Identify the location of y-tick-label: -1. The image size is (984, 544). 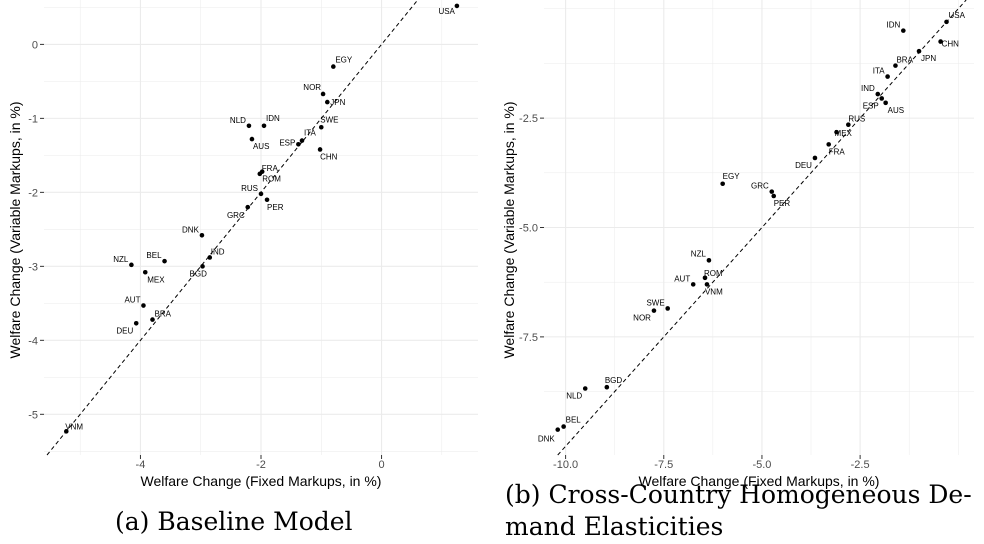
(33, 119).